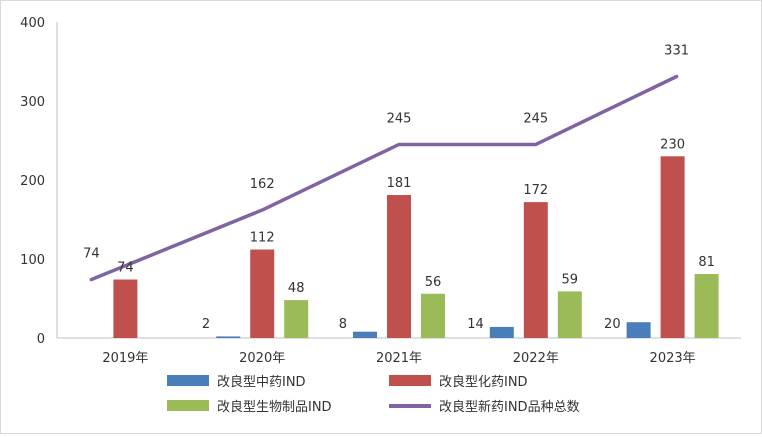 The height and width of the screenshot is (437, 762). What do you see at coordinates (32, 181) in the screenshot?
I see `y-tick-label: 200` at bounding box center [32, 181].